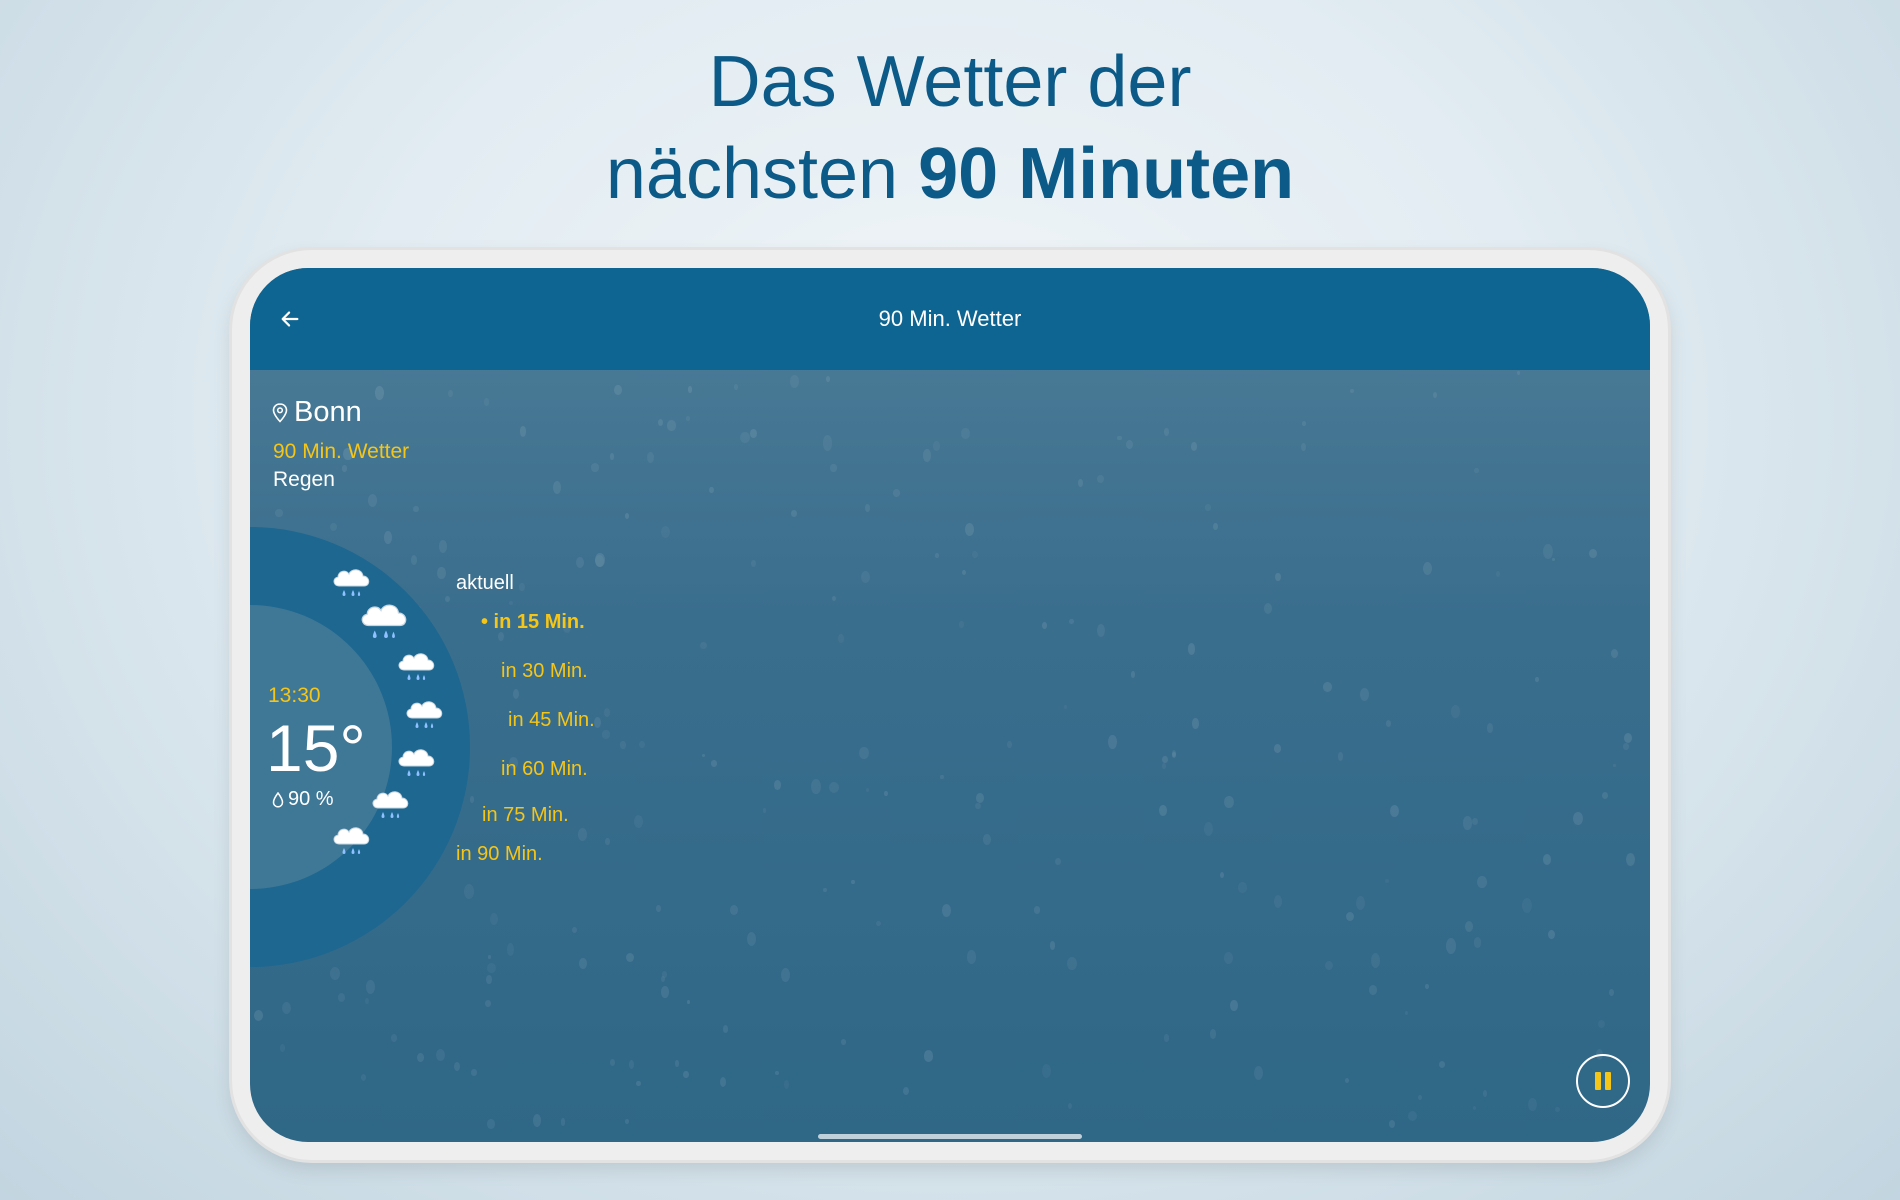 The width and height of the screenshot is (1900, 1200). Describe the element at coordinates (311, 799) in the screenshot. I see `humidity-value: 90 %` at that location.